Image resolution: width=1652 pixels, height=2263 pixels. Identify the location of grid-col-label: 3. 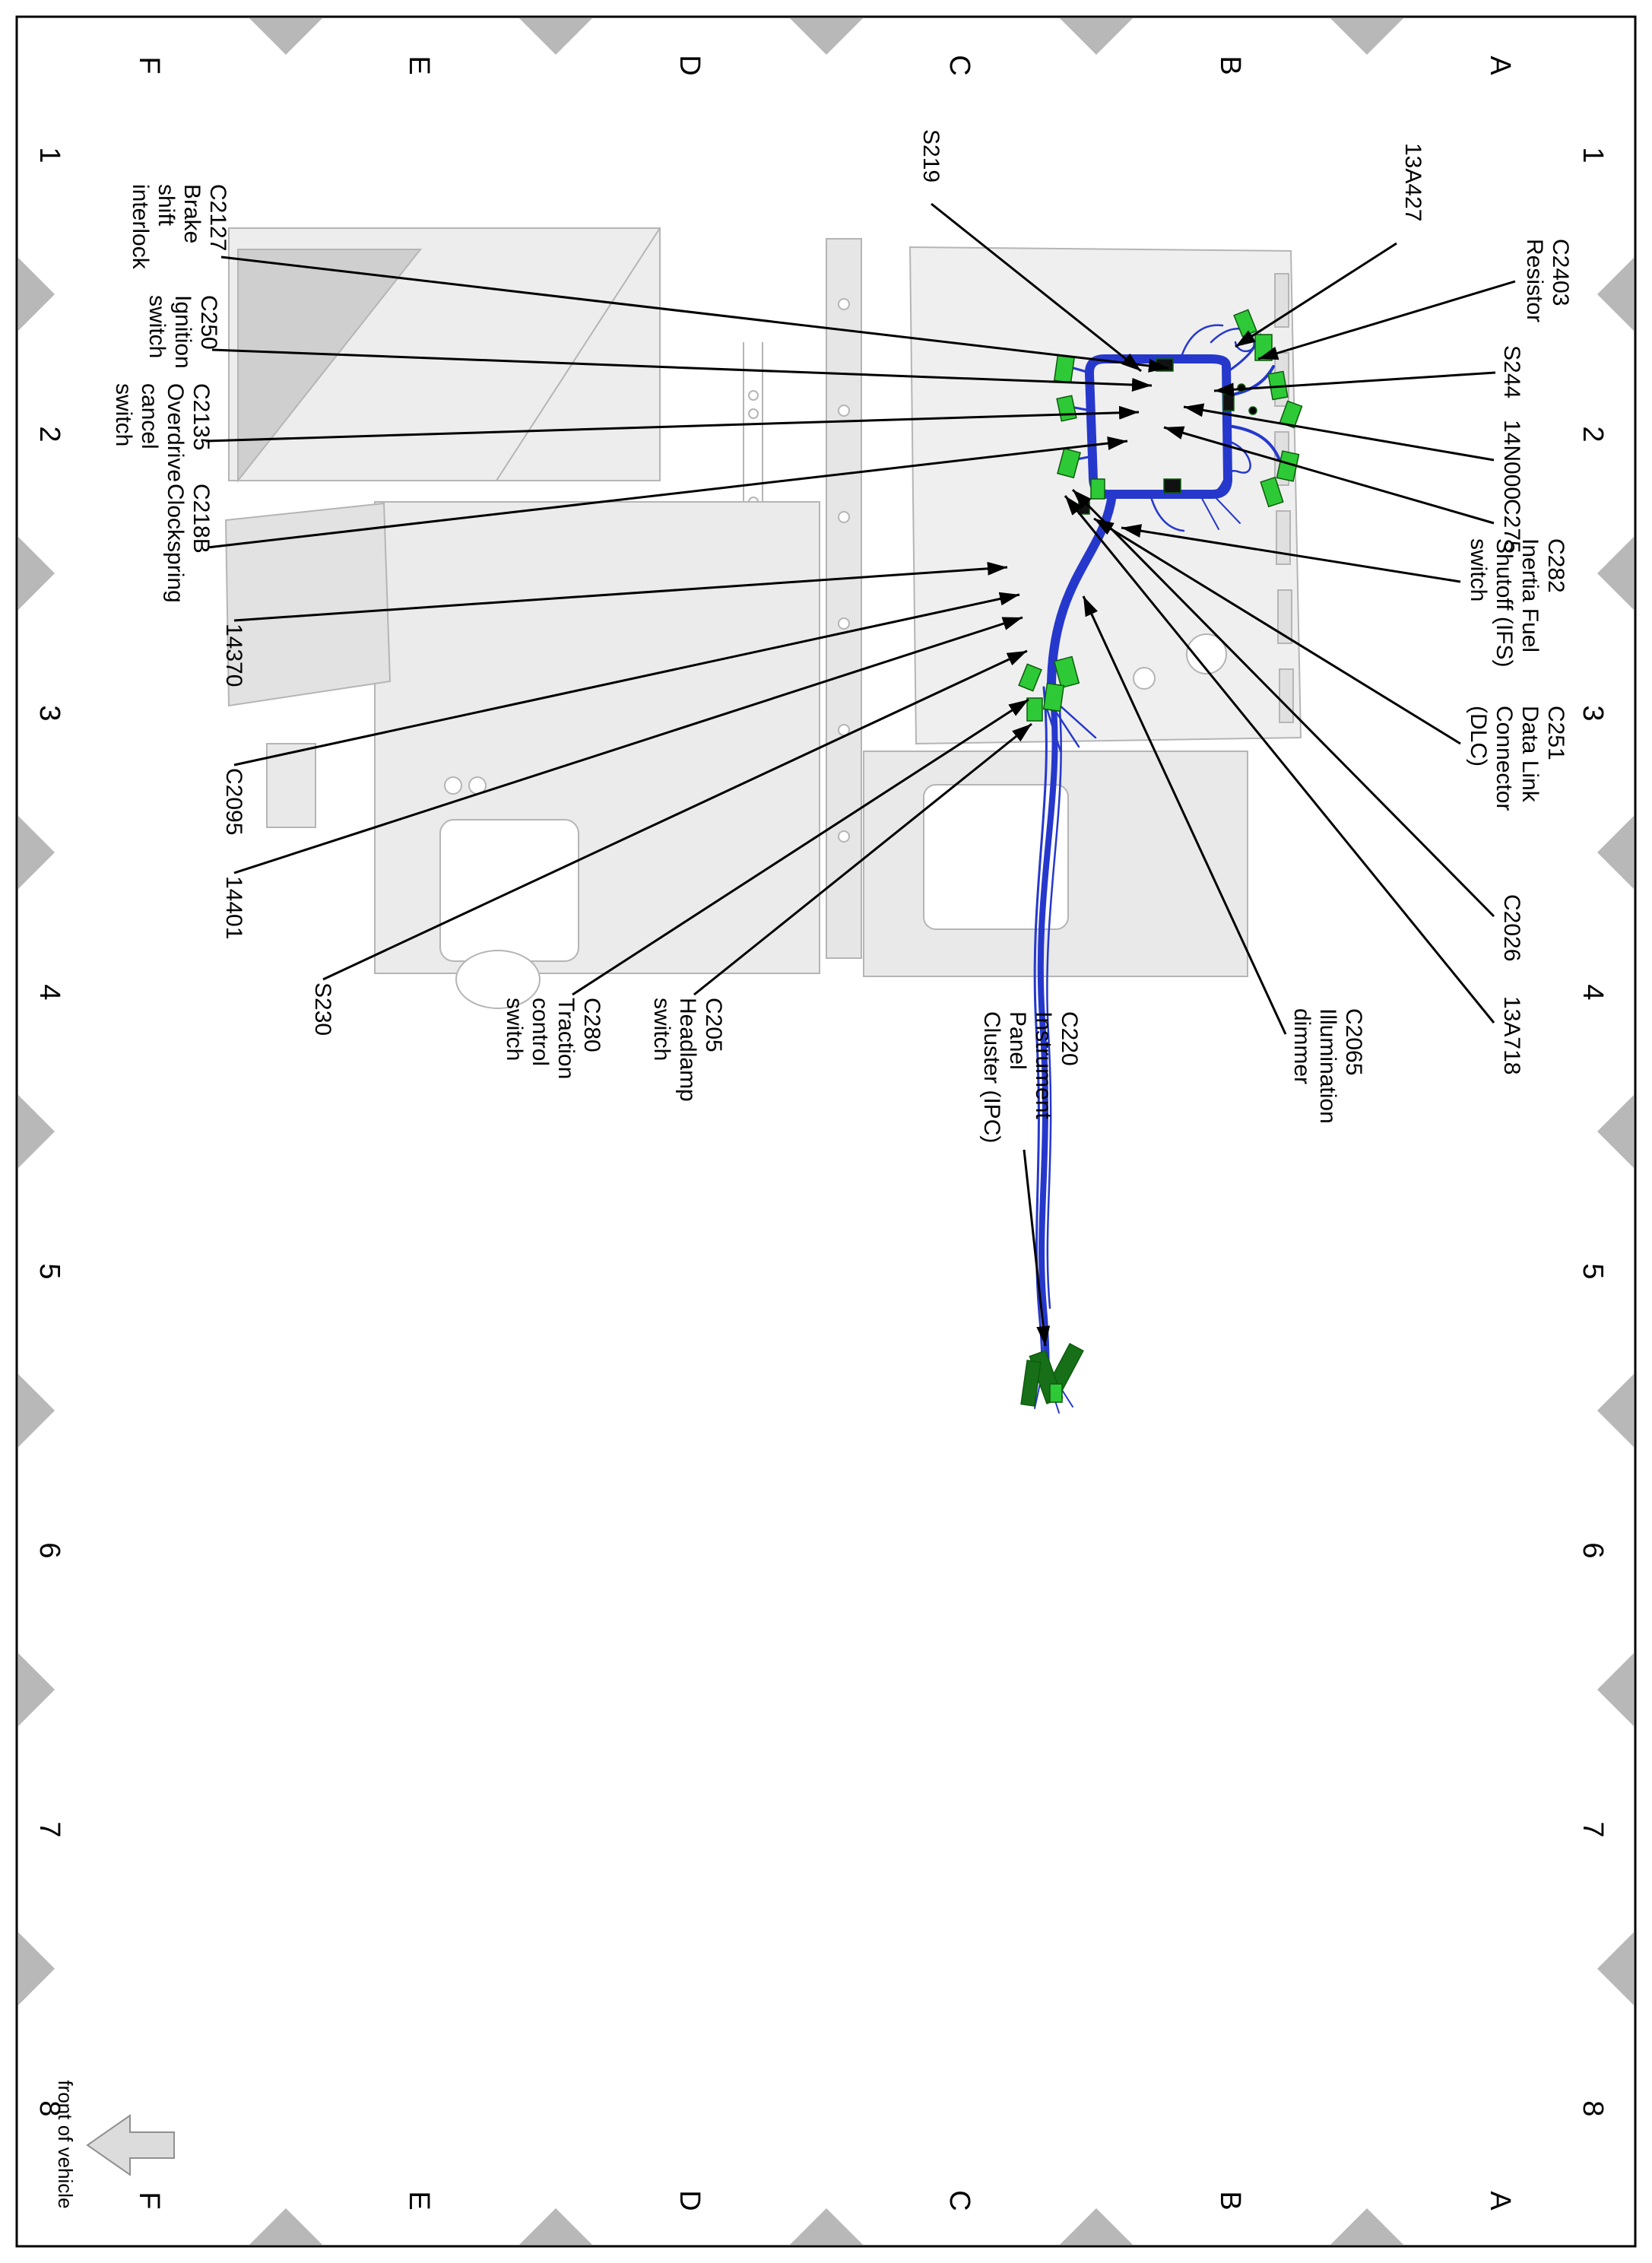
(1593, 713).